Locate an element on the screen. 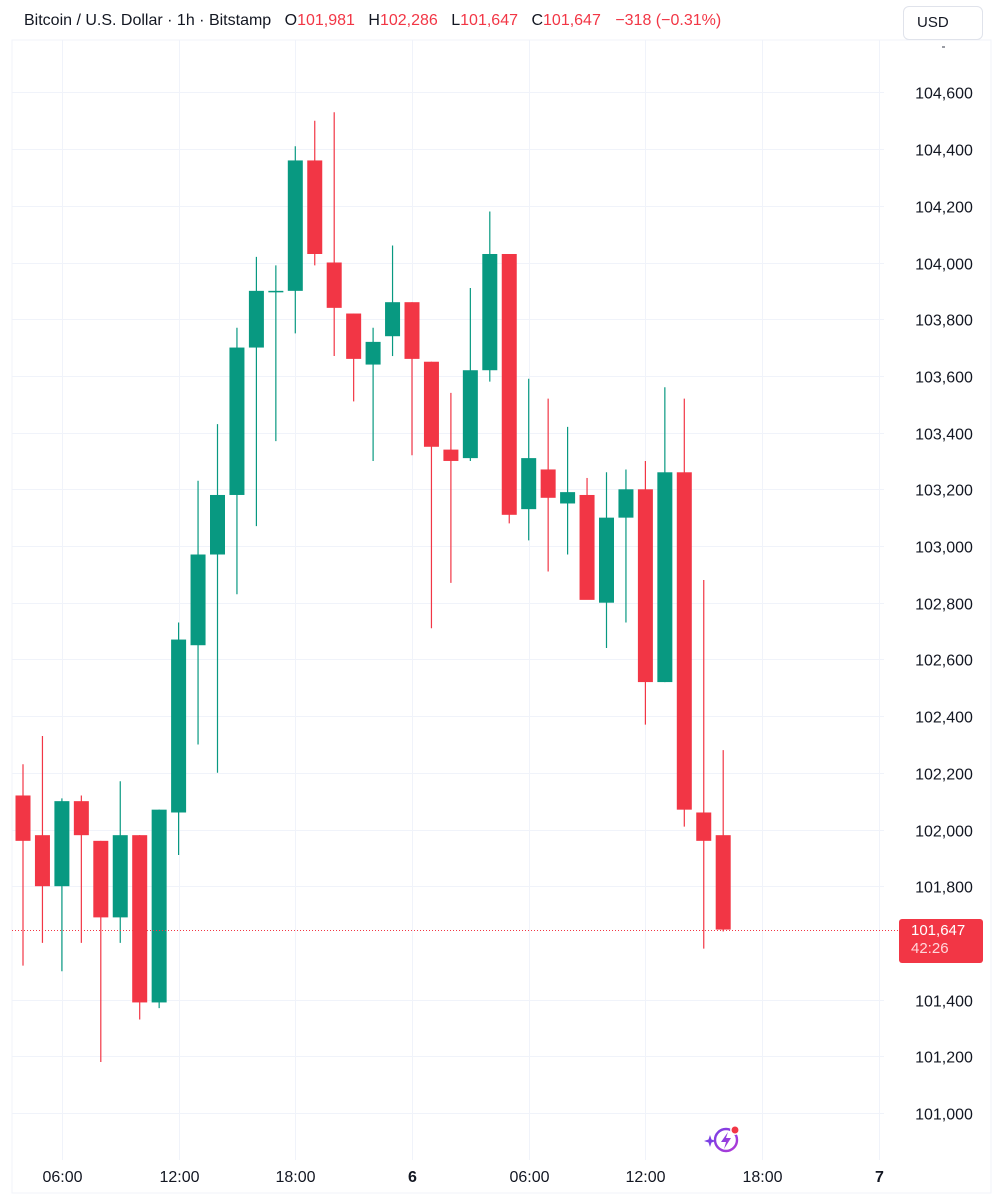 This screenshot has width=1002, height=1200. y-tick-label: 104,000 is located at coordinates (944, 265).